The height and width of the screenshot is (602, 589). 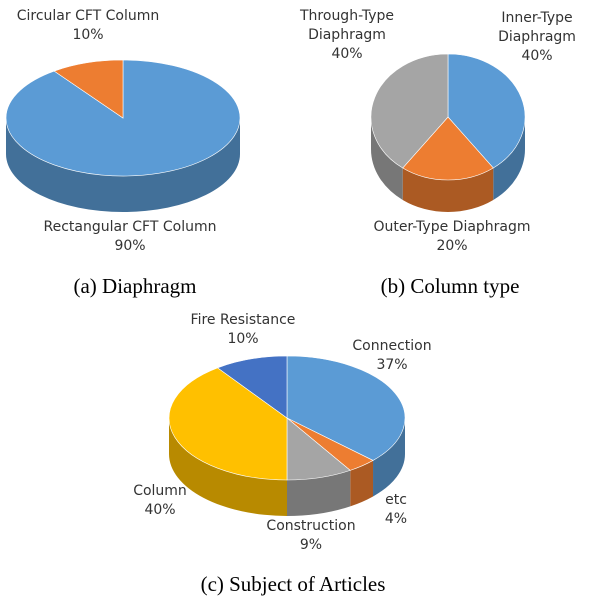 I want to click on slice-label: Column 40%, so click(x=160, y=501).